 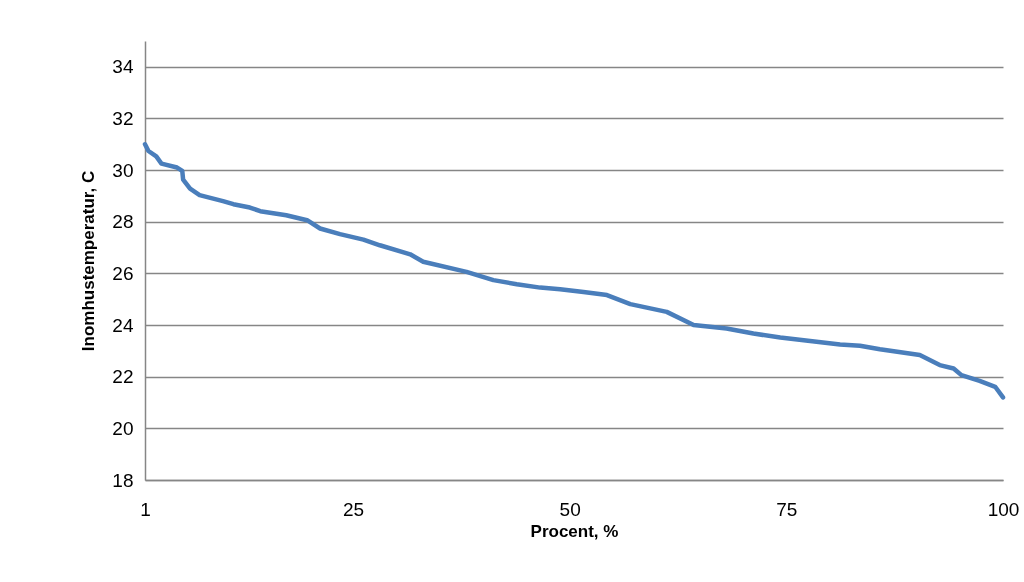 I want to click on y-tick-label: 26, so click(x=123, y=273).